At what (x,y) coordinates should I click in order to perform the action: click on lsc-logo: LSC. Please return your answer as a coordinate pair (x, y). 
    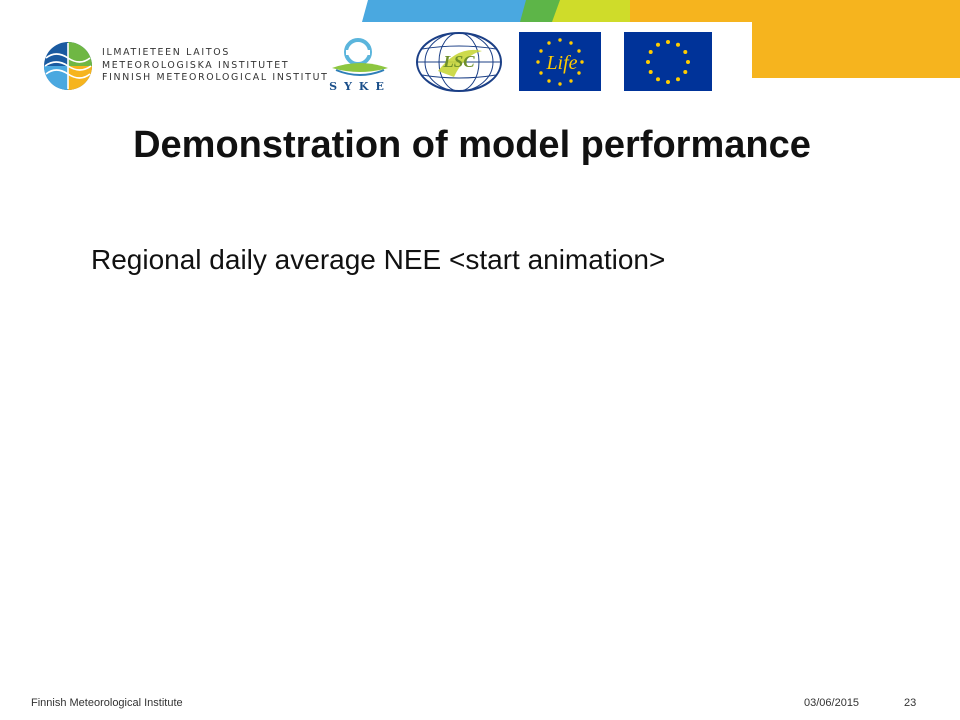
    Looking at the image, I should click on (459, 62).